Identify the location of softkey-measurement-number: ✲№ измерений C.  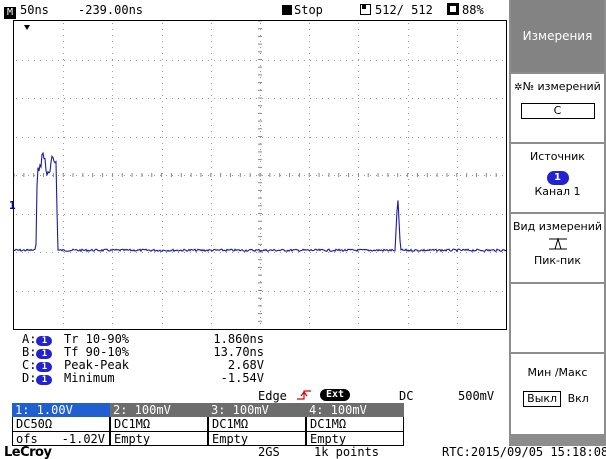
(557, 109).